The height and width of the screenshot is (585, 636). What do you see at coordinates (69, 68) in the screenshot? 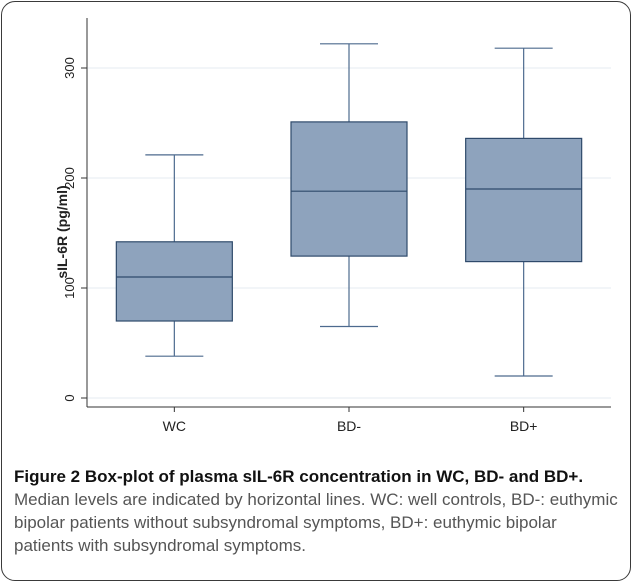
I see `y-tick-label: 300` at bounding box center [69, 68].